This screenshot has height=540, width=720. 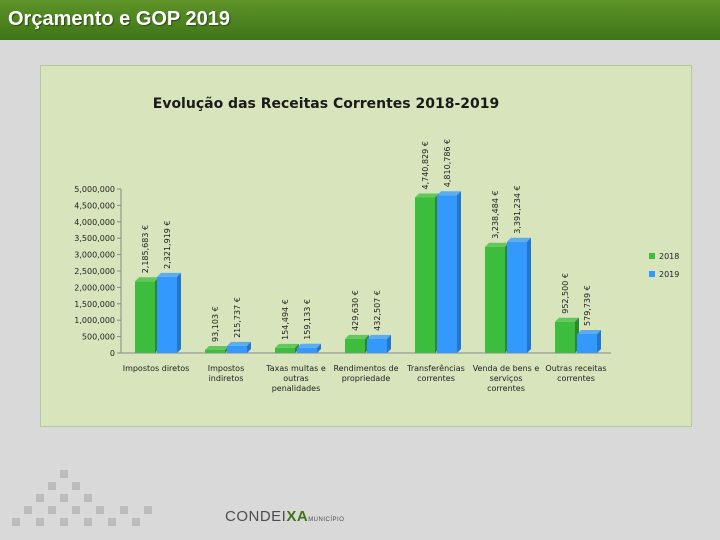 I want to click on x-tick-label: Venda de bens e, so click(x=506, y=368).